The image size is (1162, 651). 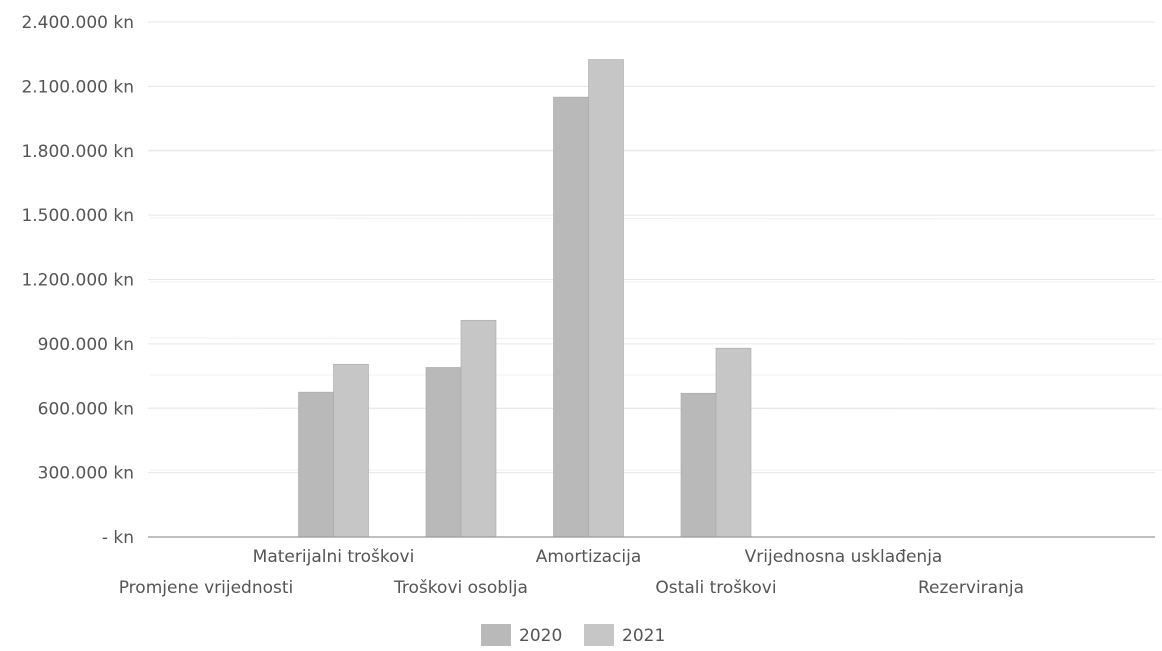 What do you see at coordinates (77, 152) in the screenshot?
I see `y-tick-label: 1.800.000 kn` at bounding box center [77, 152].